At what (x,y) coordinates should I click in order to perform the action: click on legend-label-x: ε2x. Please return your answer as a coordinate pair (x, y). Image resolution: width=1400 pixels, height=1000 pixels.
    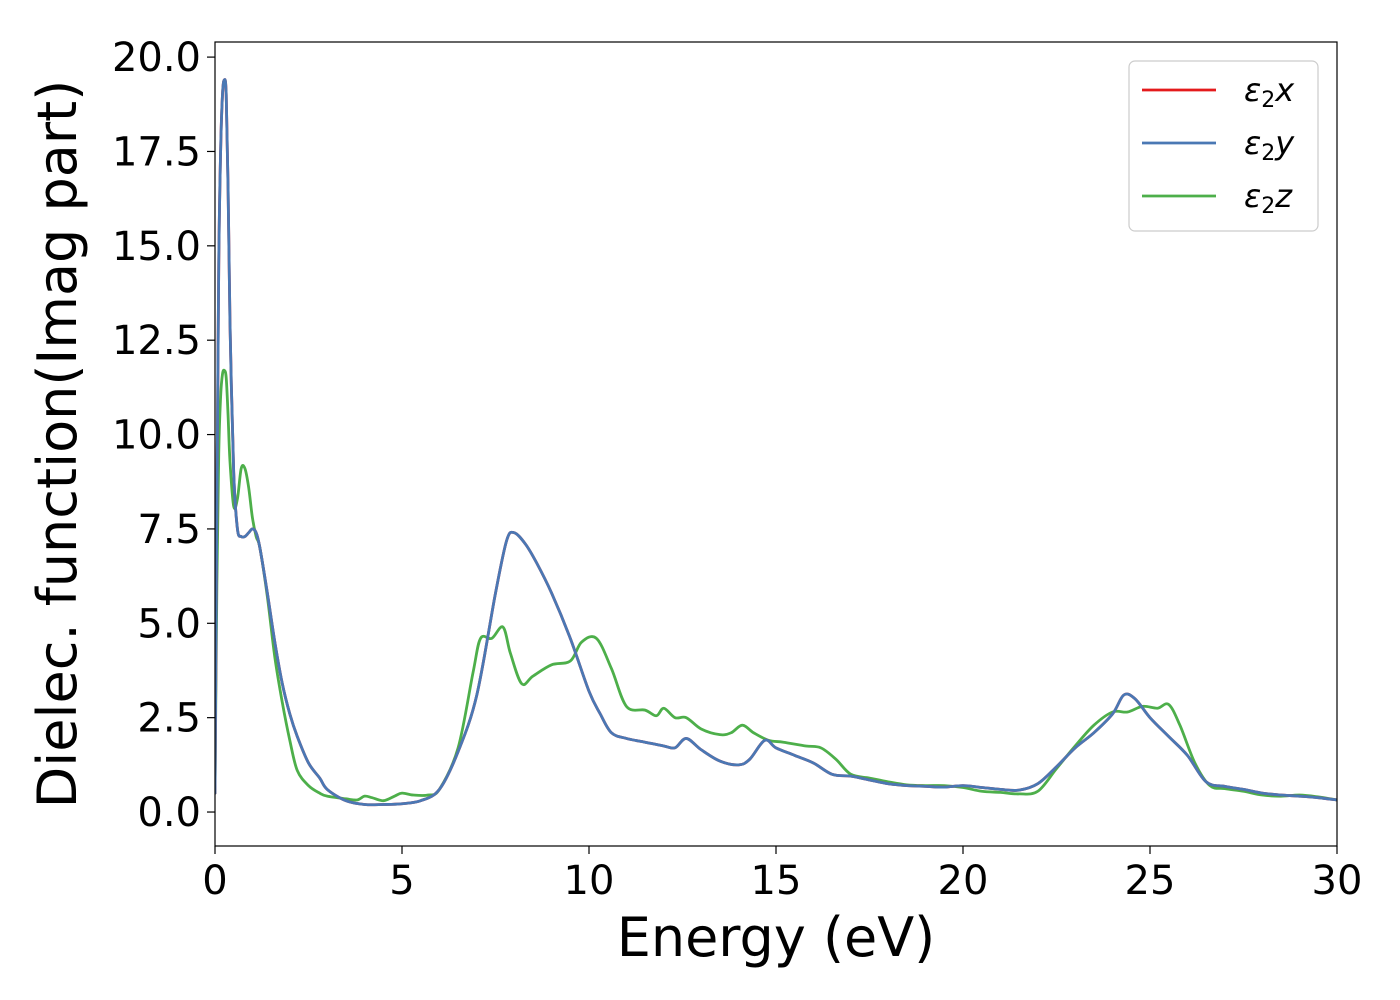
    Looking at the image, I should click on (1269, 92).